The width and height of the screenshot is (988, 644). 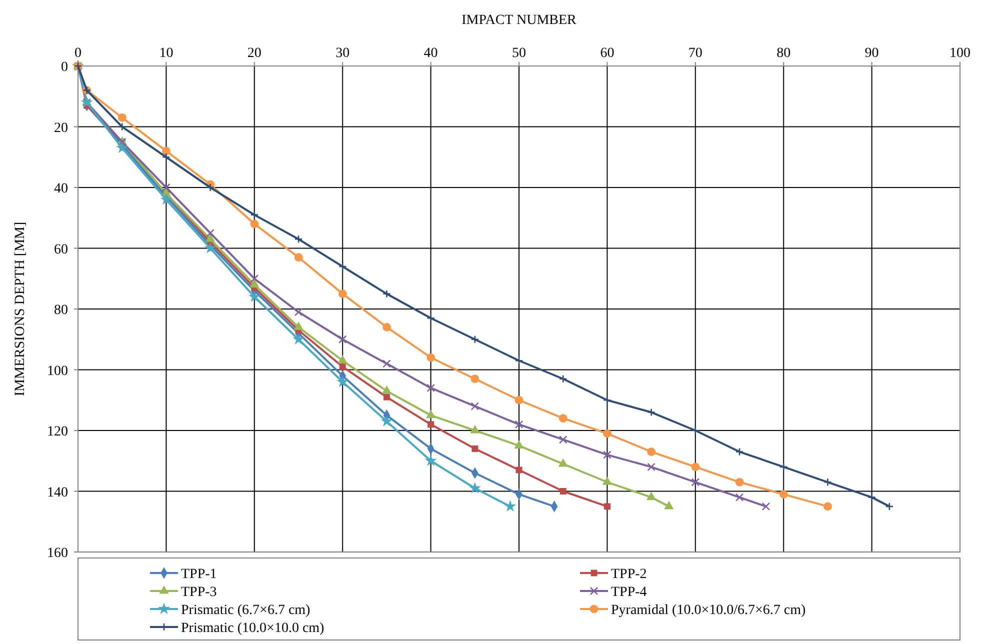 What do you see at coordinates (960, 53) in the screenshot?
I see `x-tick-label: 100` at bounding box center [960, 53].